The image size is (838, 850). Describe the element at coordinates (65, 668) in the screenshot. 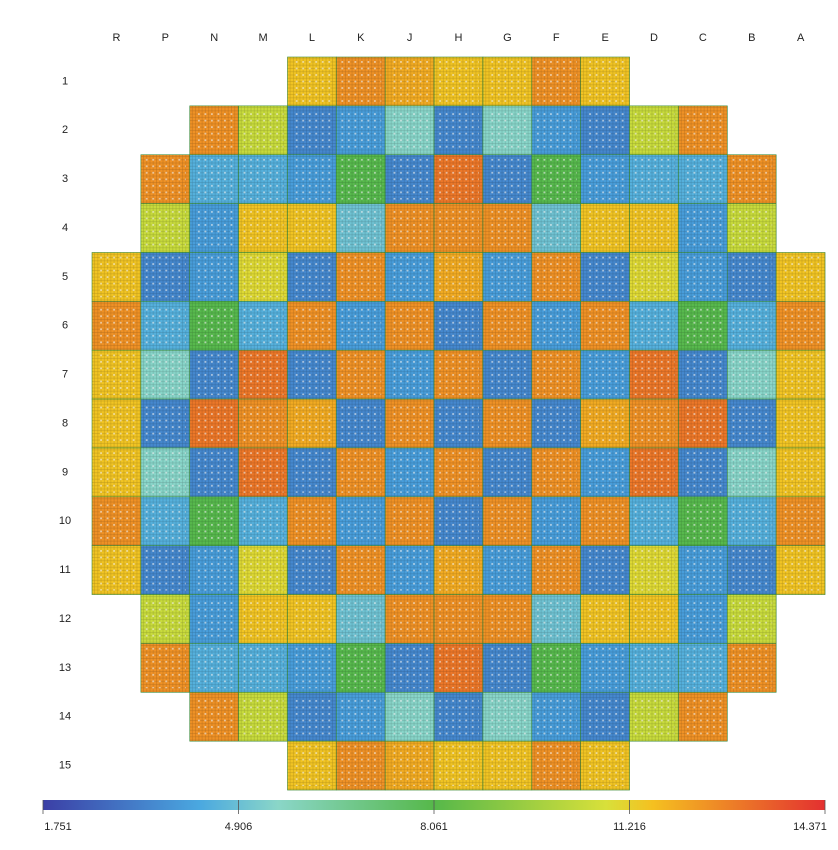

I see `row-label: 13` at that location.